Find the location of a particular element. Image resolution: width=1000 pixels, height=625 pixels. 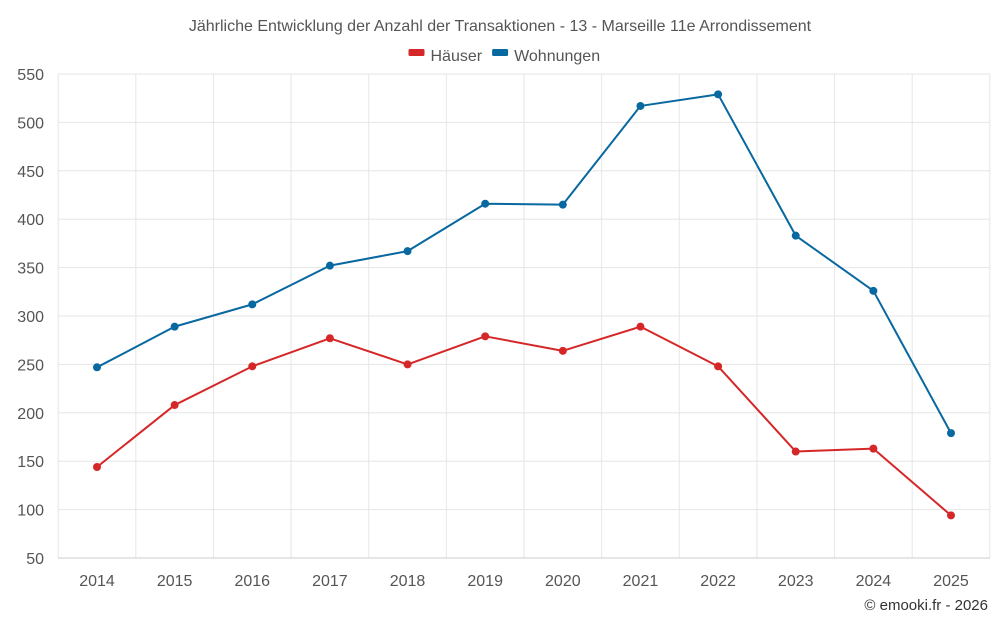

y-tick-label: 300 is located at coordinates (30, 317).